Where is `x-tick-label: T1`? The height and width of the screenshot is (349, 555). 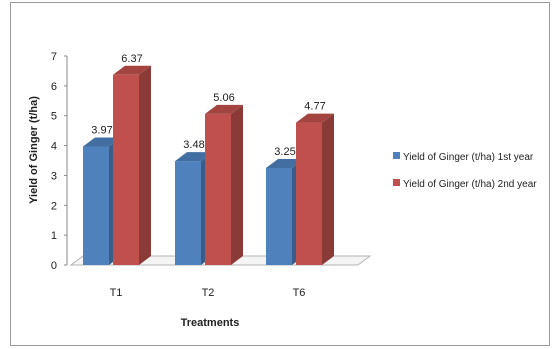 x-tick-label: T1 is located at coordinates (116, 293).